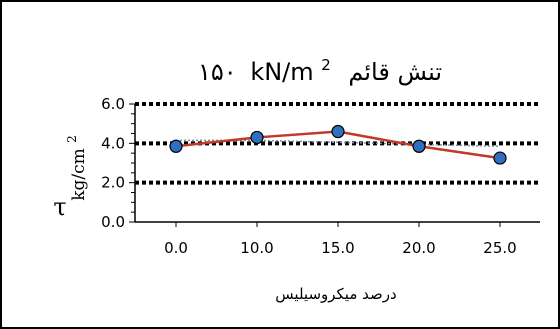 The image size is (560, 329). What do you see at coordinates (326, 65) in the screenshot?
I see `title-unit-sup: 2` at bounding box center [326, 65].